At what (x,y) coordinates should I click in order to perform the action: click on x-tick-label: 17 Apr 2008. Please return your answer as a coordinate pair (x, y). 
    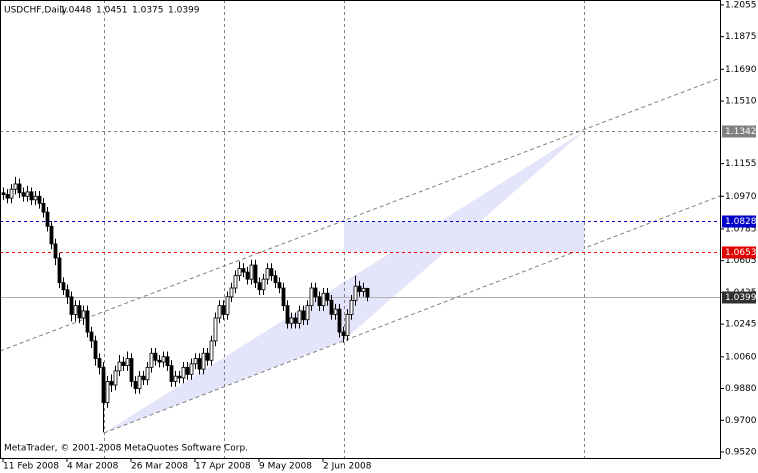
    Looking at the image, I should click on (223, 467).